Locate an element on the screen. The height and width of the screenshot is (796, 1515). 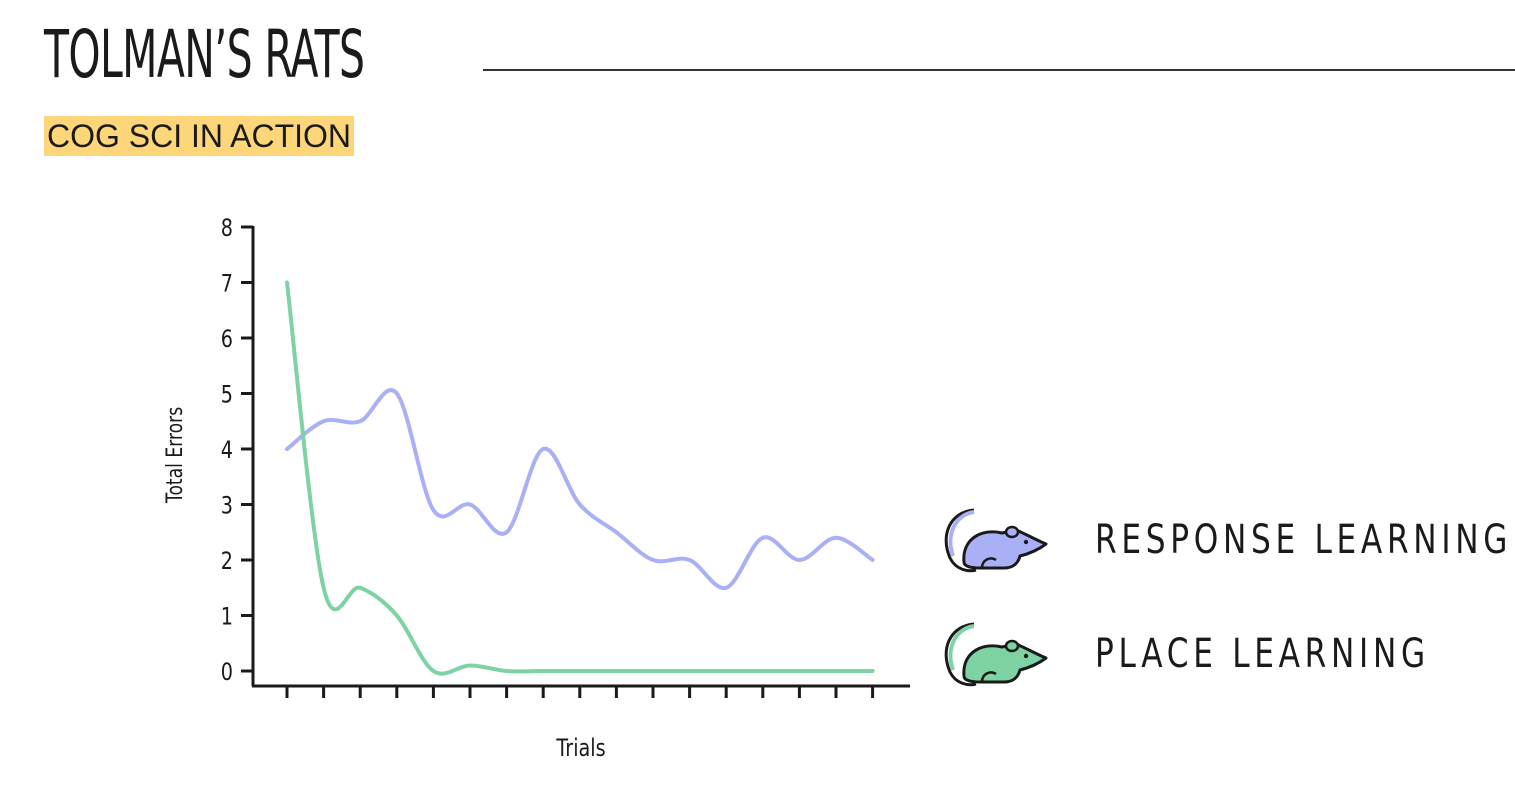
page-title: TOLMAN’S RATS is located at coordinates (204, 54).